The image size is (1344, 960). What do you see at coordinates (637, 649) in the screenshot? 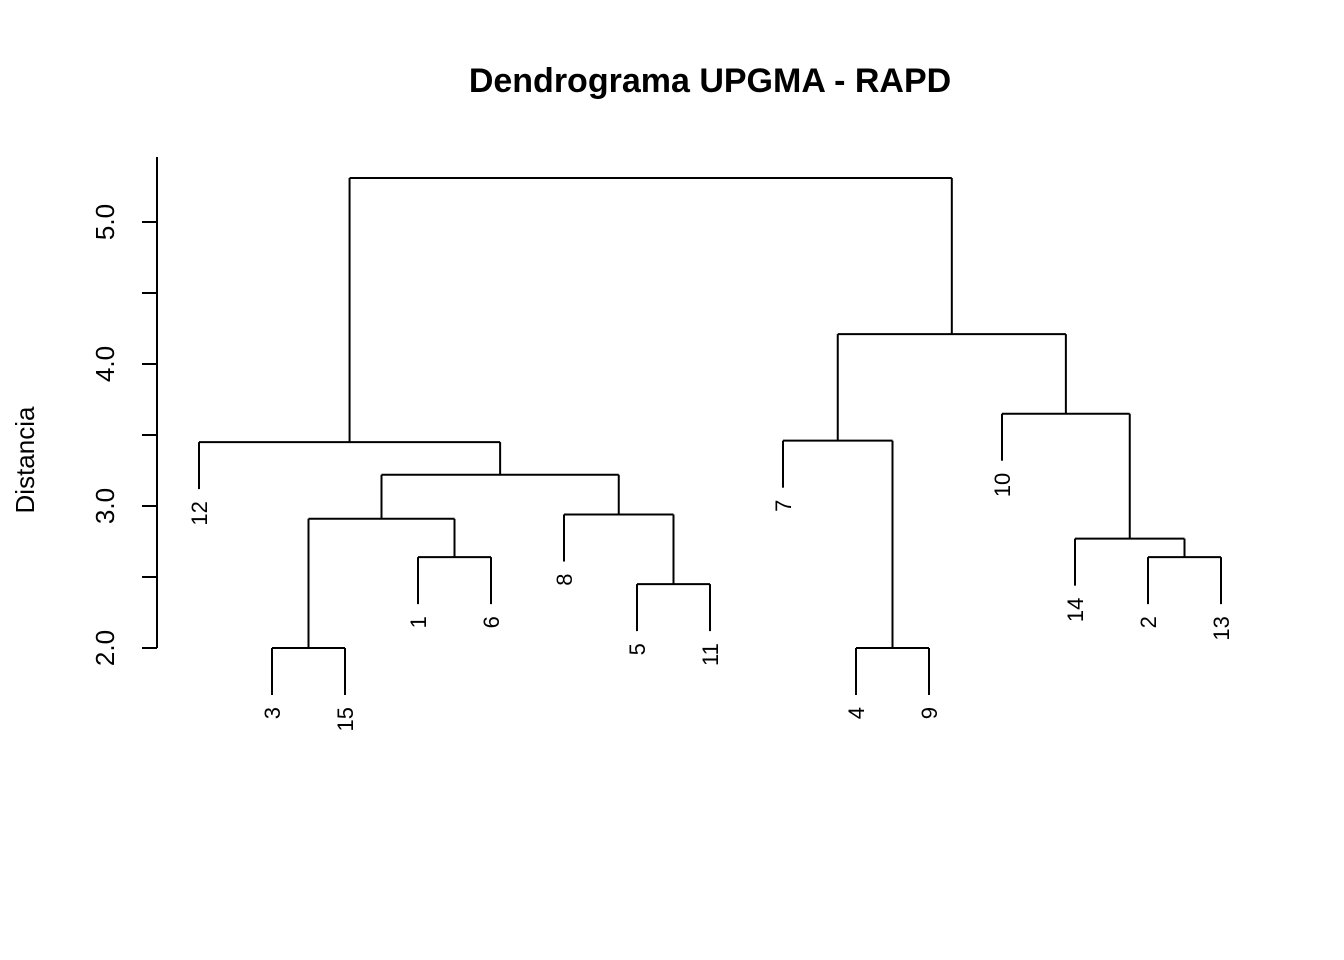
I see `leaf-label: 5` at bounding box center [637, 649].